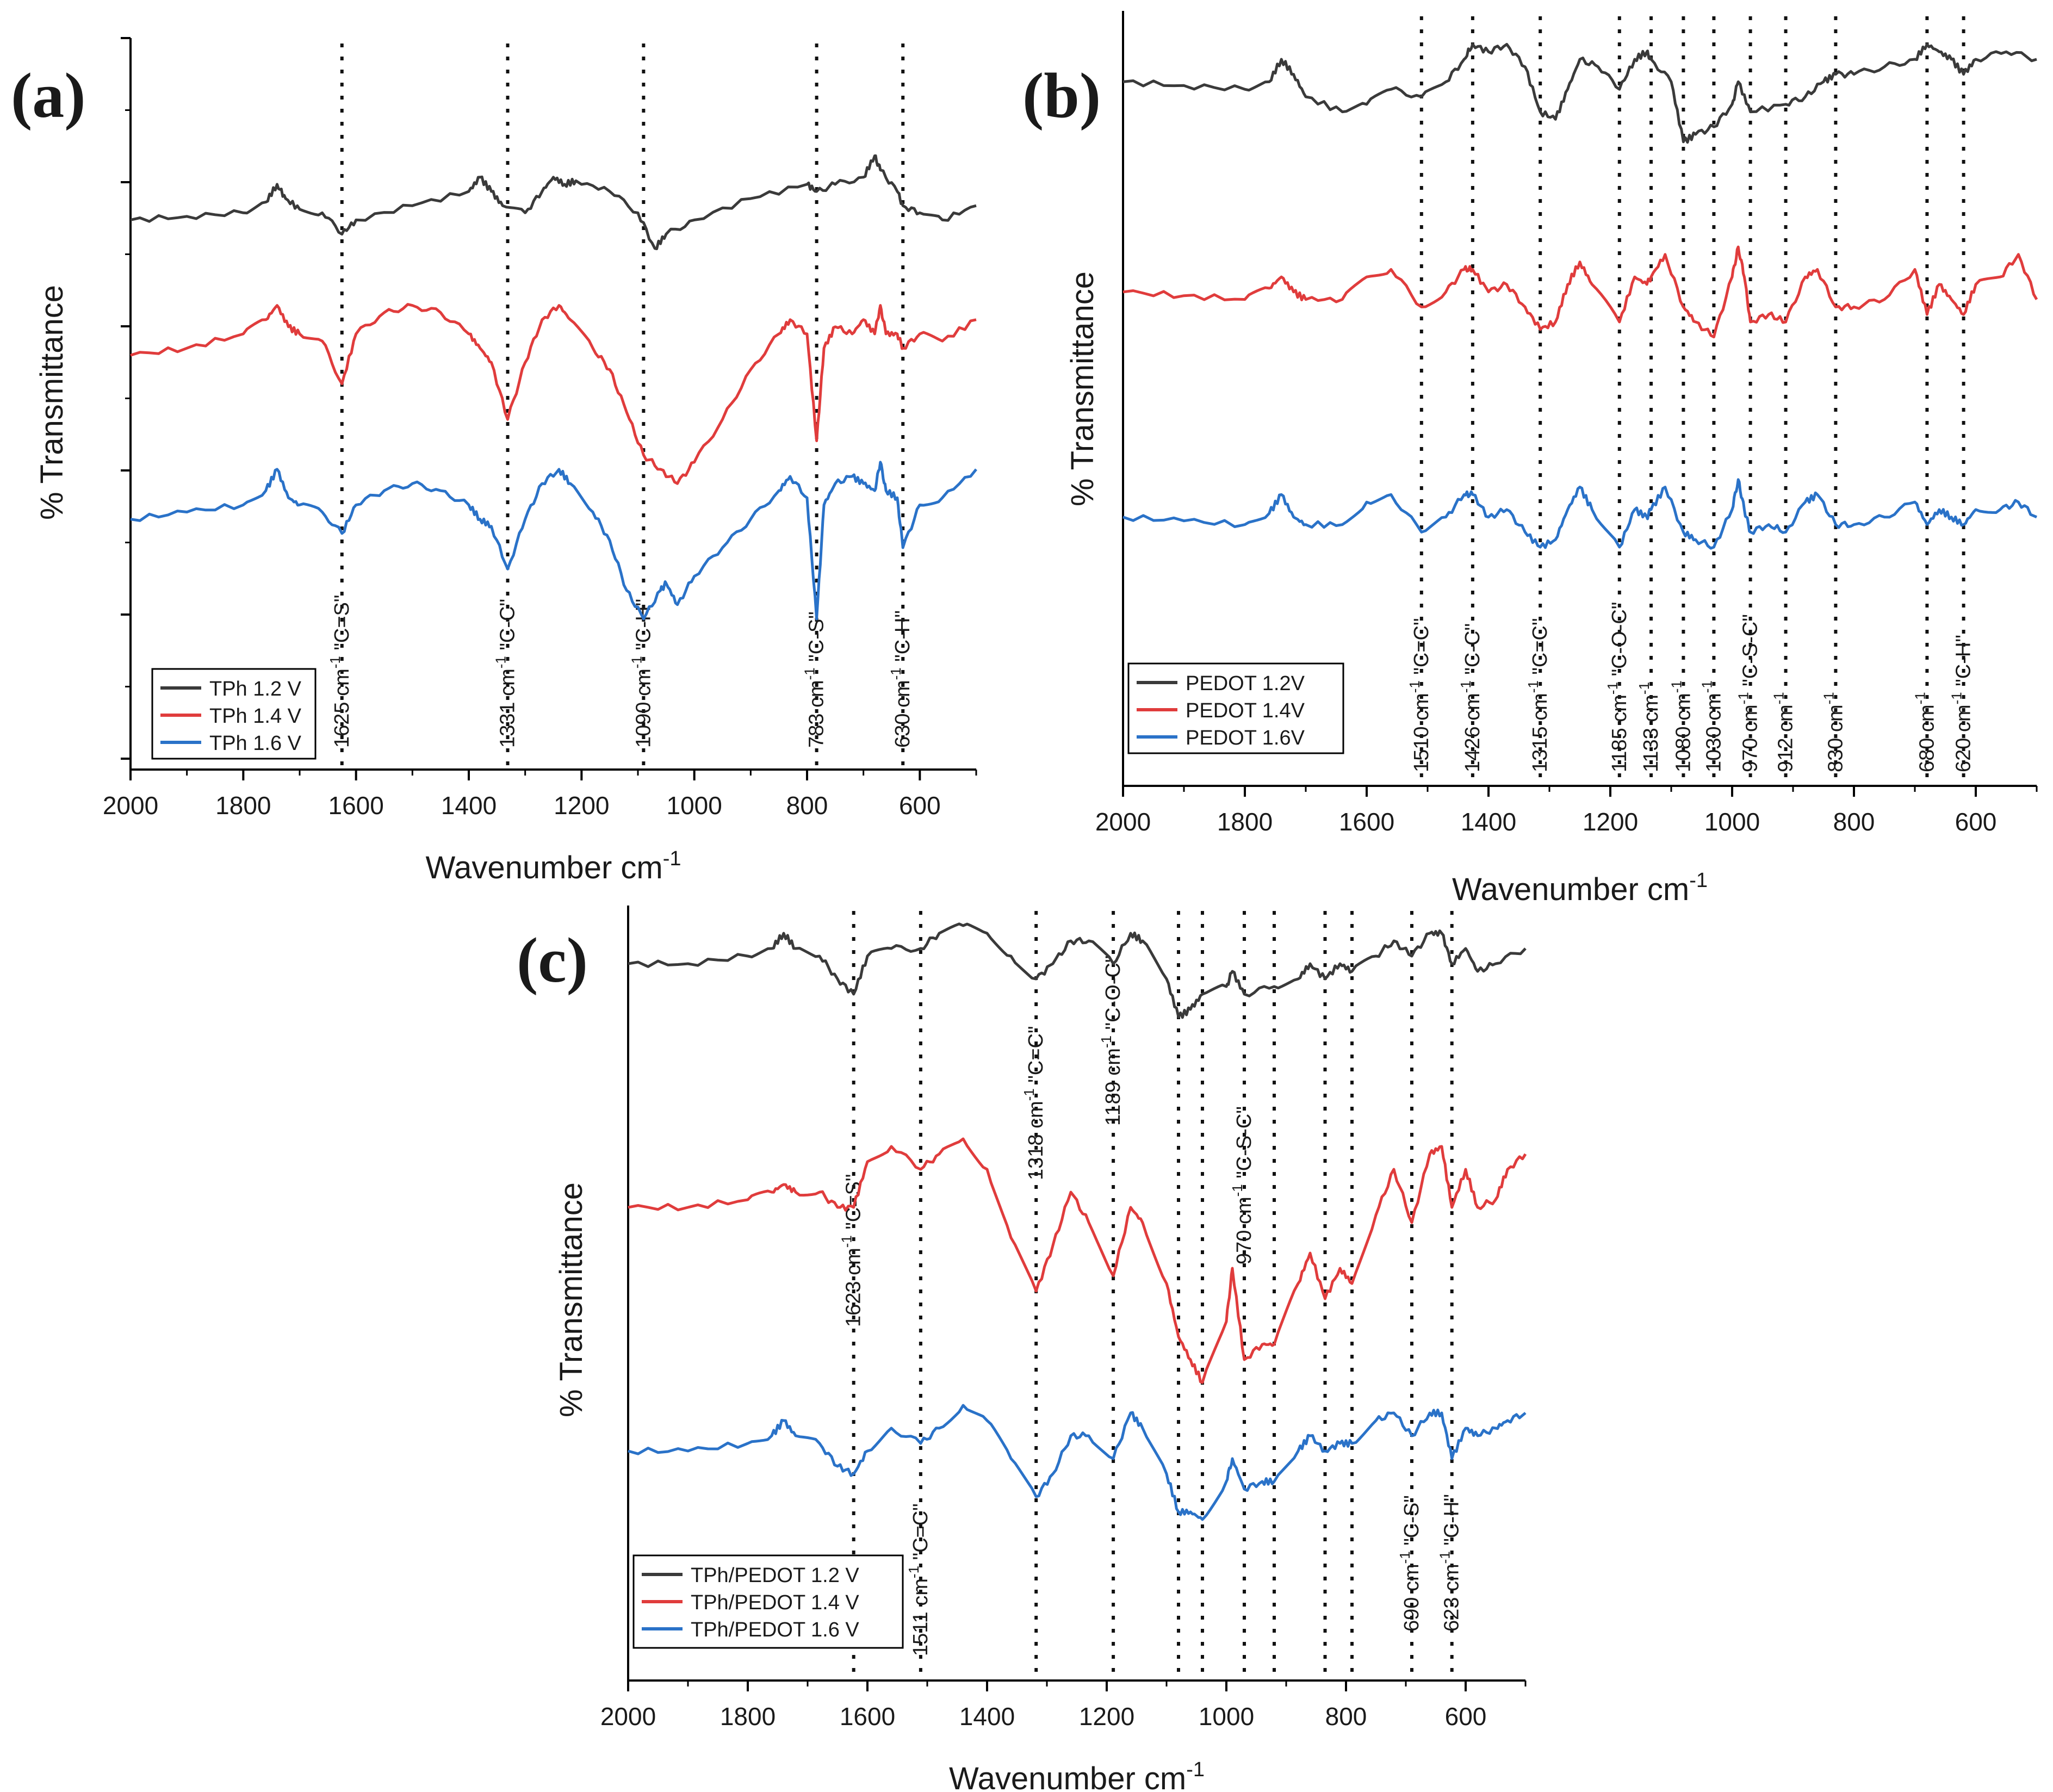  What do you see at coordinates (1245, 684) in the screenshot?
I see `legend-label: PEDOT 1.2V` at bounding box center [1245, 684].